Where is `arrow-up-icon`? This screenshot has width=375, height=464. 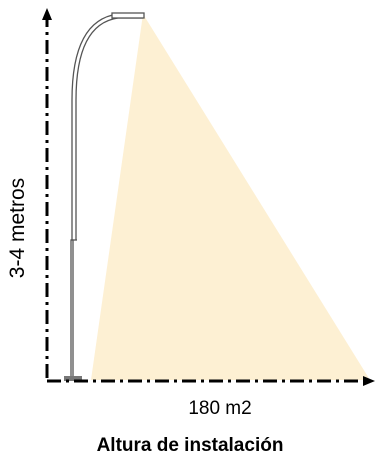
arrow-up-icon is located at coordinates (47, 14).